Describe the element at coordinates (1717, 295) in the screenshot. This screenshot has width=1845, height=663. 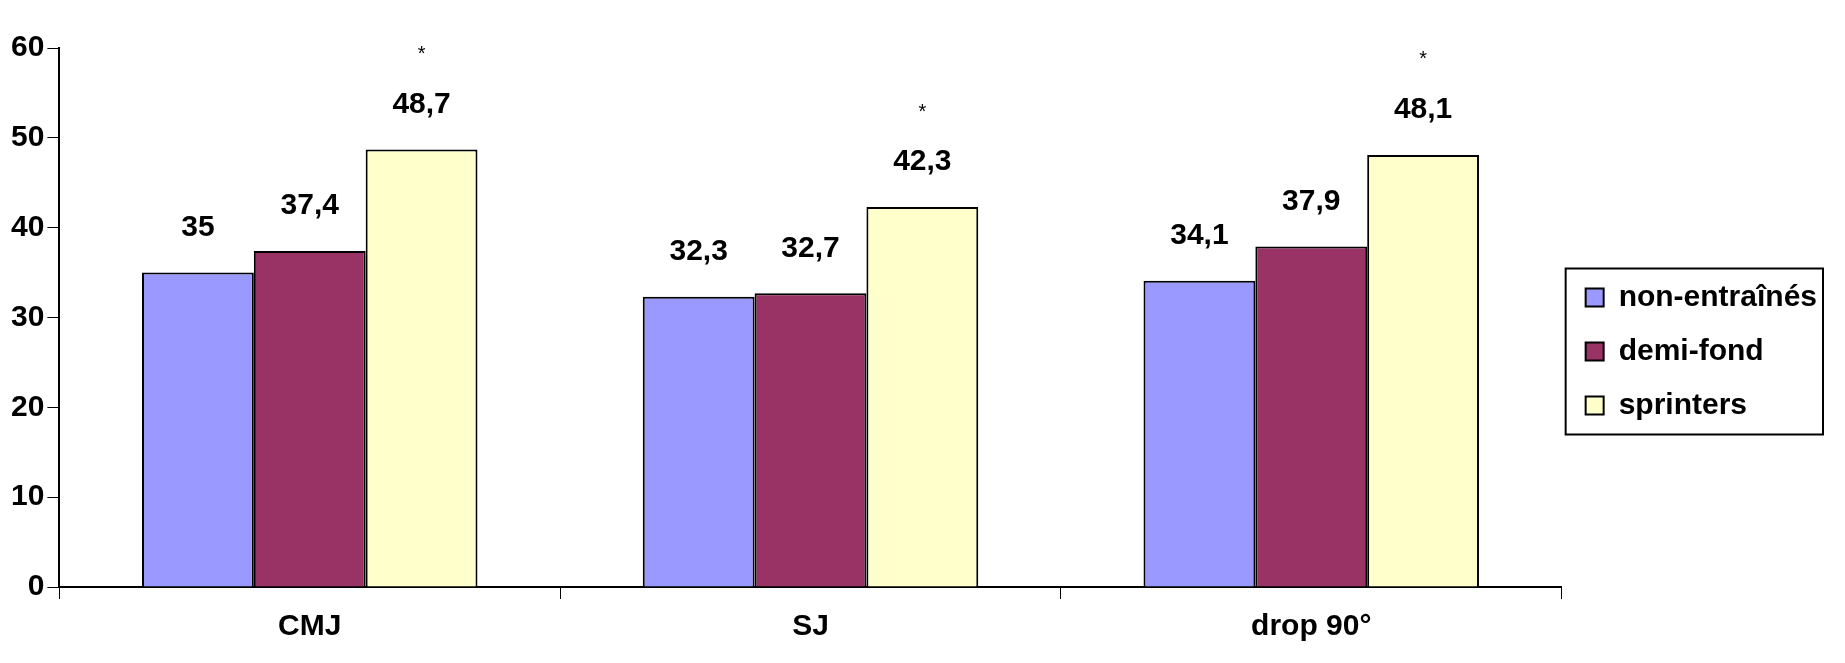
I see `legend-label: non-entraînés` at that location.